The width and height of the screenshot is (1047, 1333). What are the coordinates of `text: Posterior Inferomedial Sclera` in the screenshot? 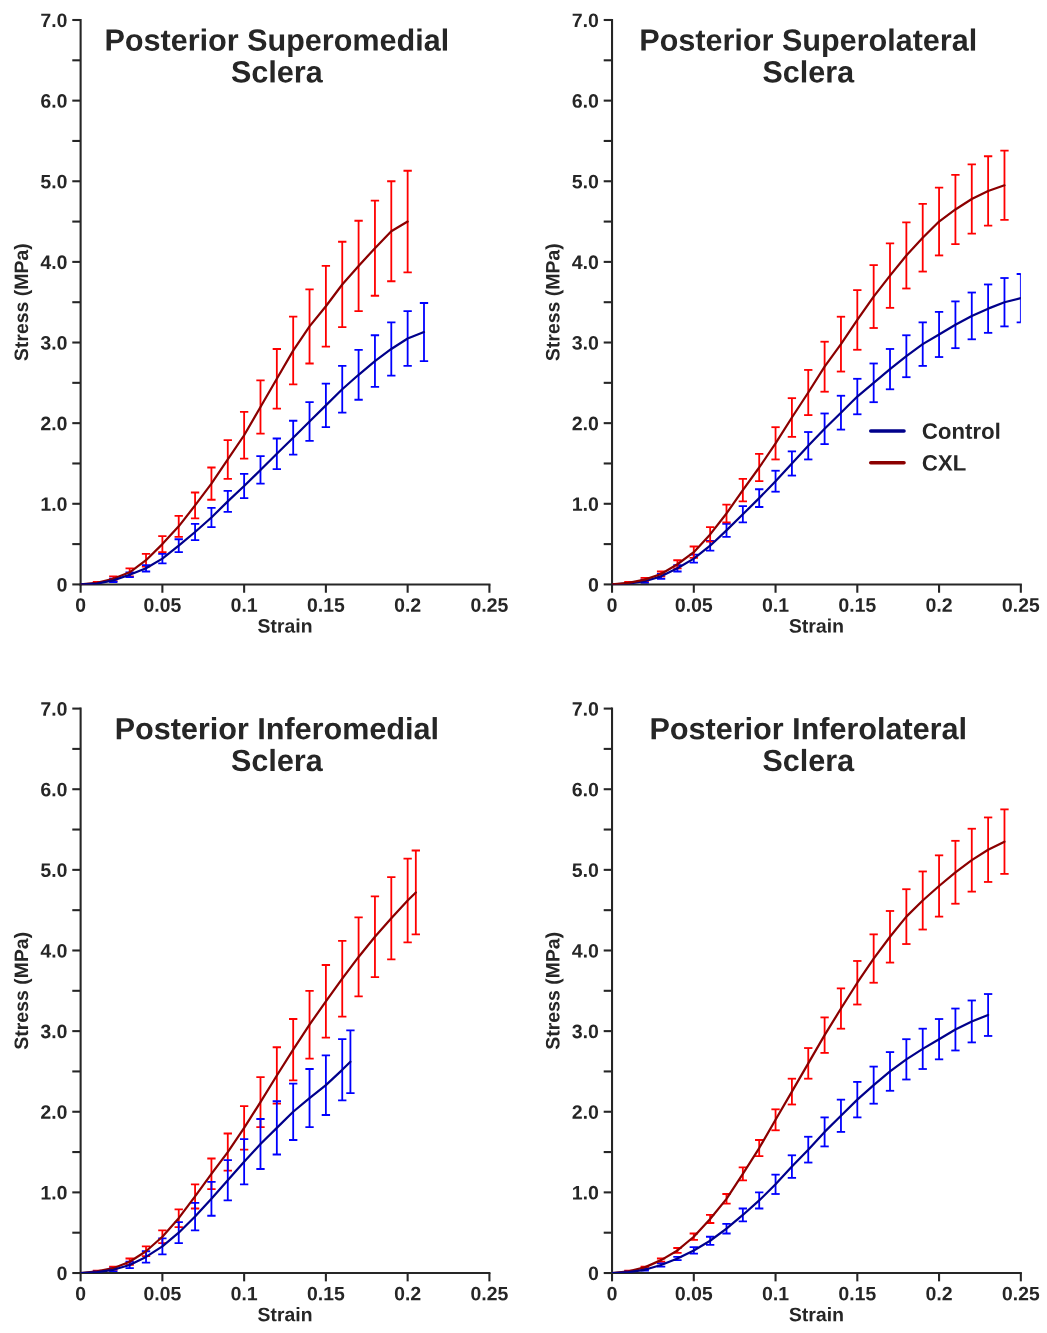 It's located at (276, 744).